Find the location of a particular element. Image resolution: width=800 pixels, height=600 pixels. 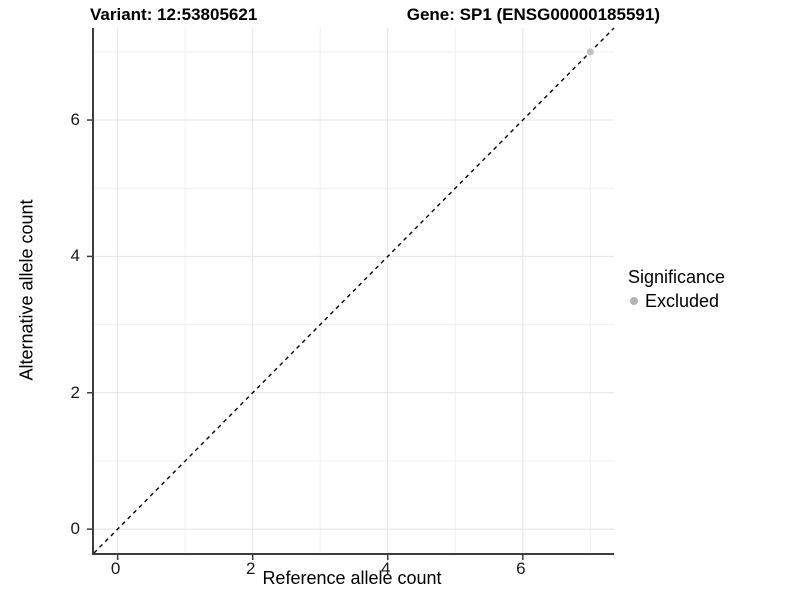

x-tick-label: 0 is located at coordinates (115, 568).